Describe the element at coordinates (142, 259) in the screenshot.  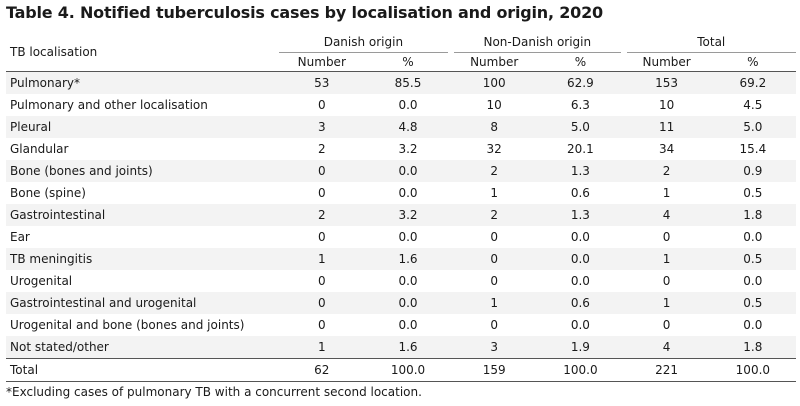
I see `row-label: TB meningitis` at that location.